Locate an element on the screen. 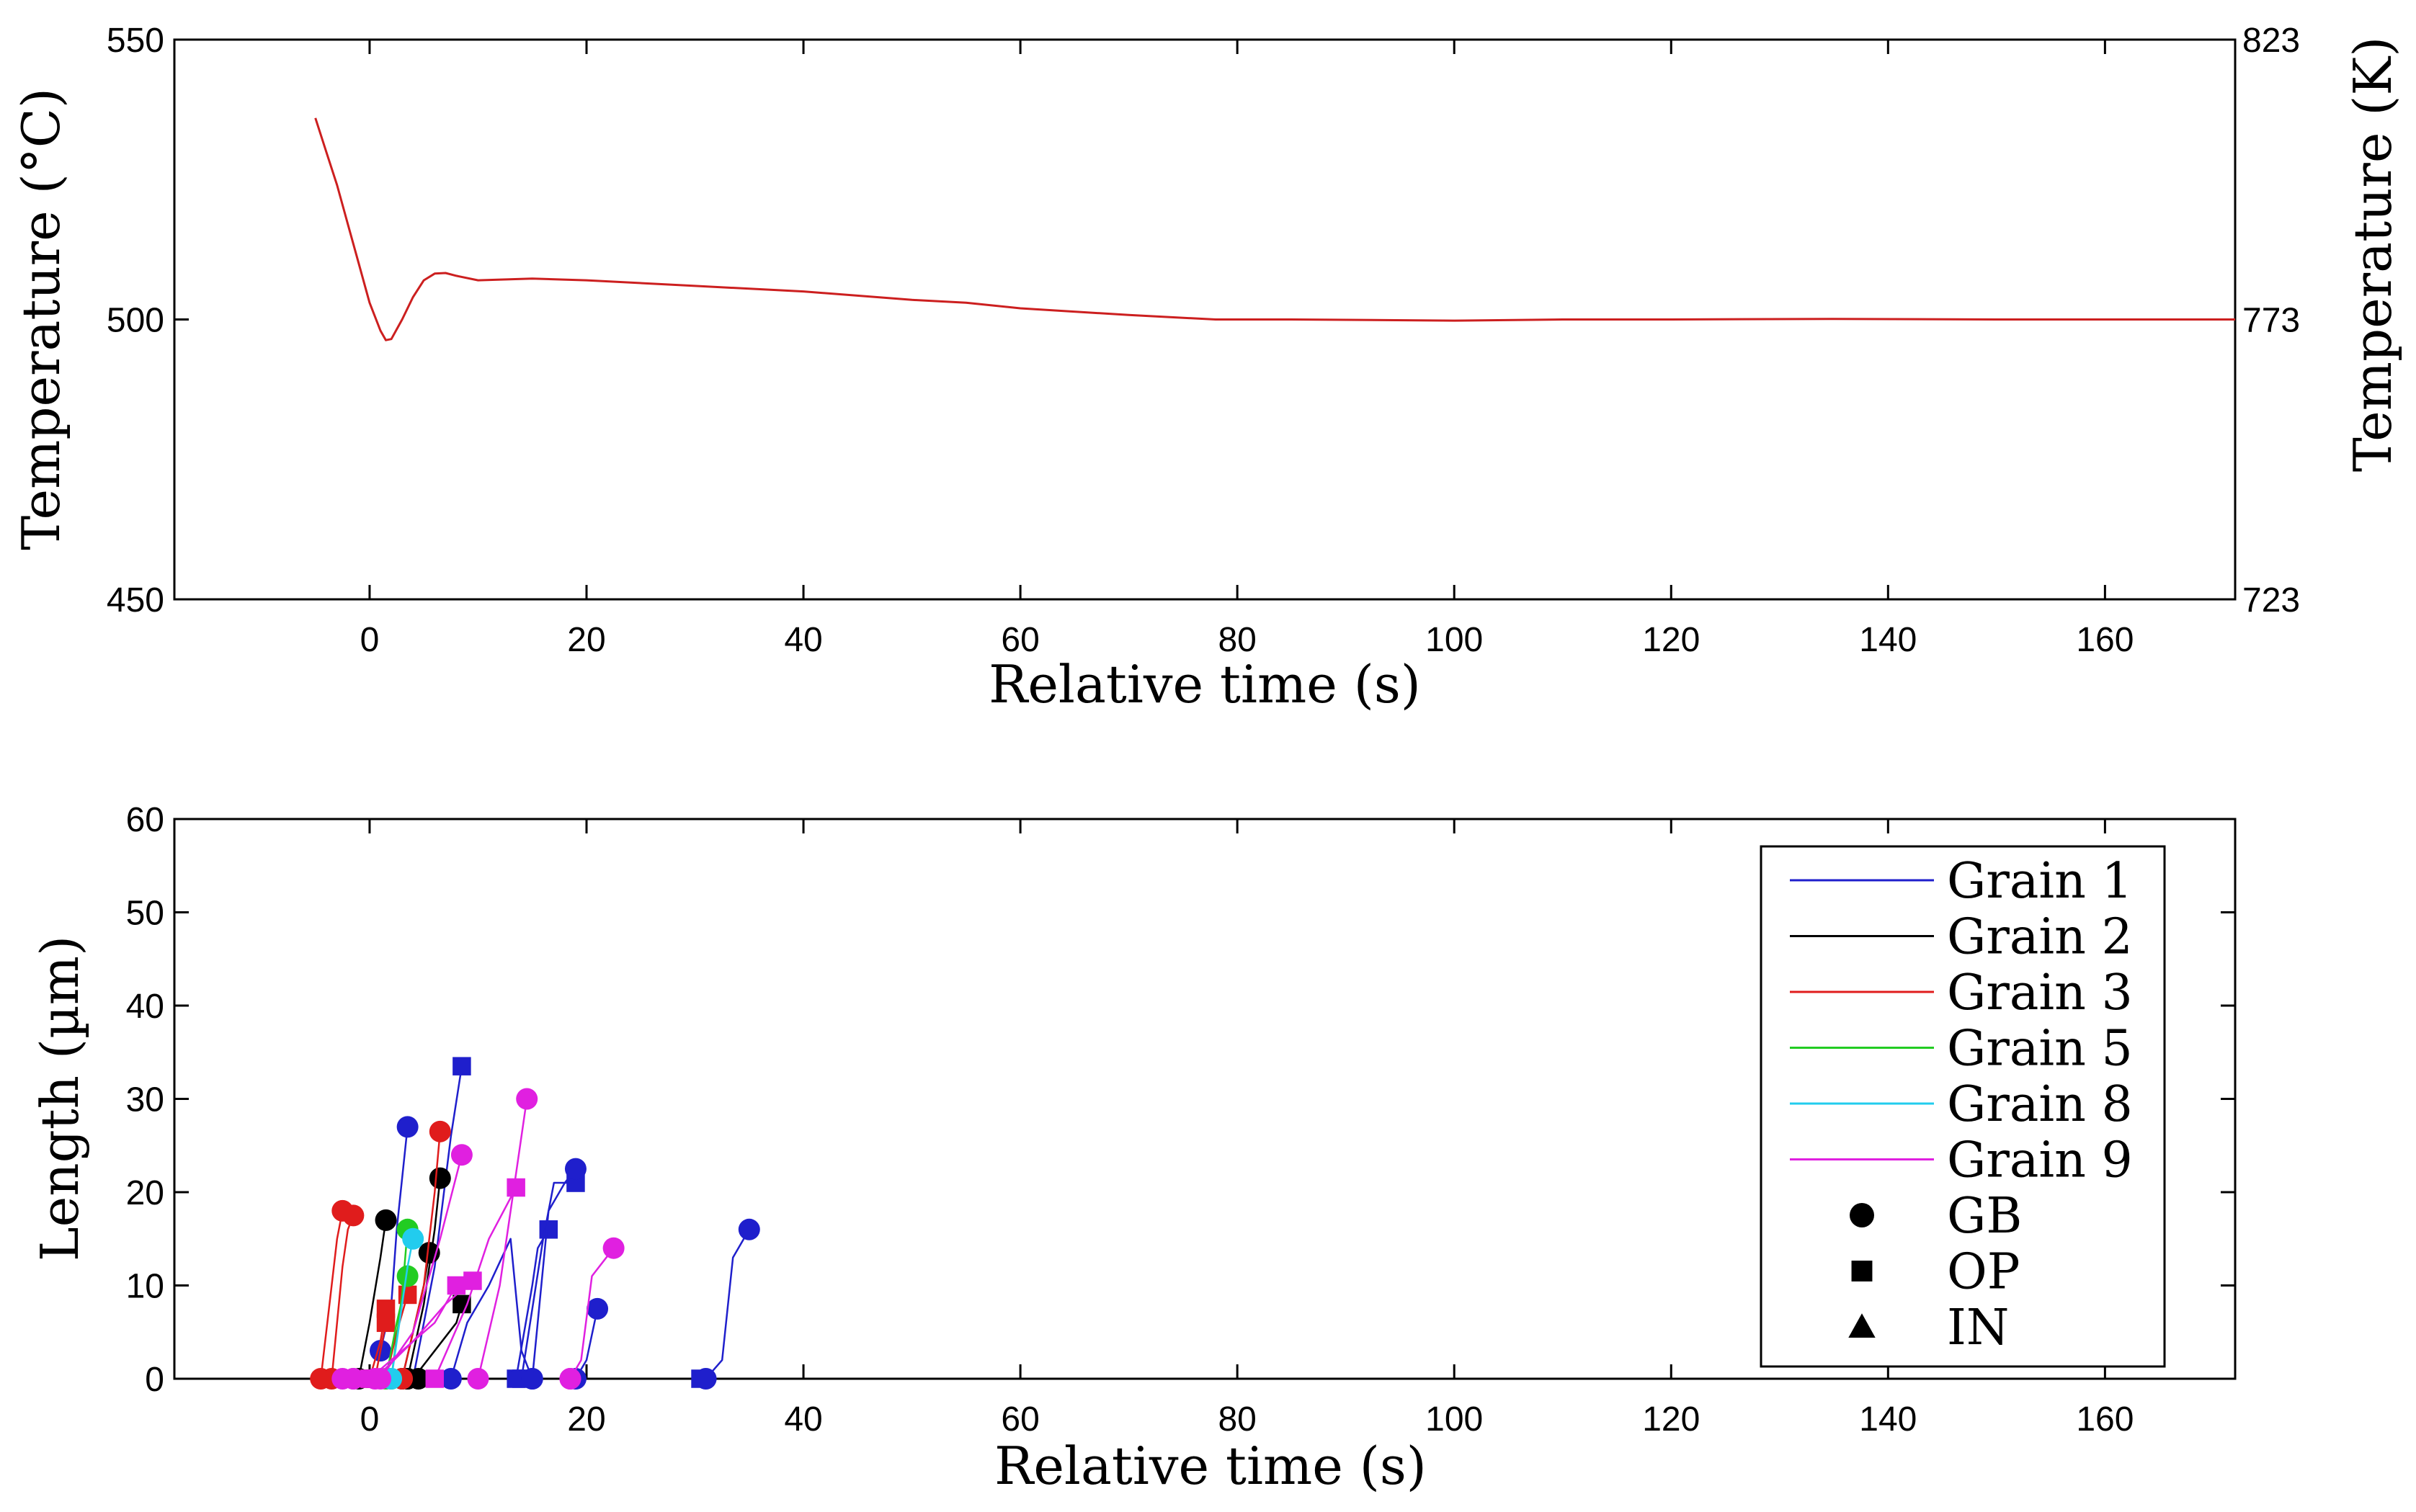  legend-label: Grain 2 is located at coordinates (2040, 937).